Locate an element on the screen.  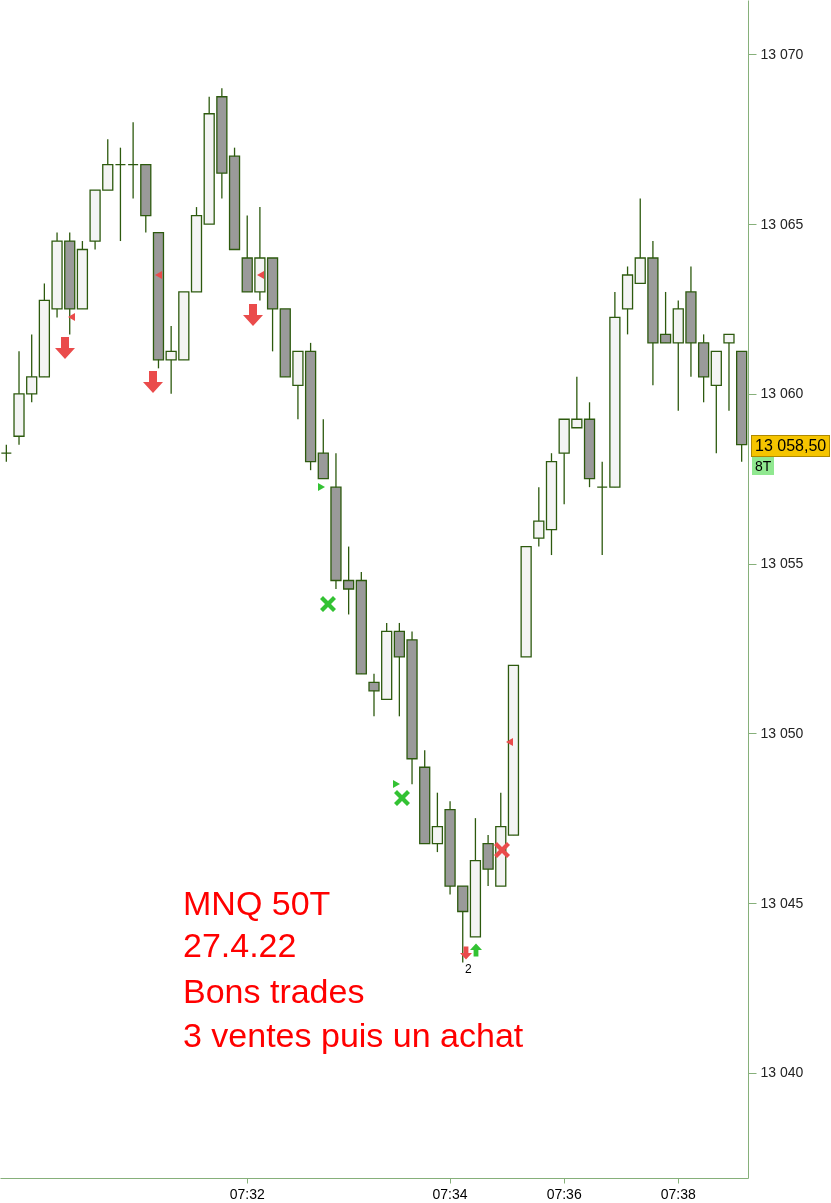
text: 13 058,50 is located at coordinates (791, 446).